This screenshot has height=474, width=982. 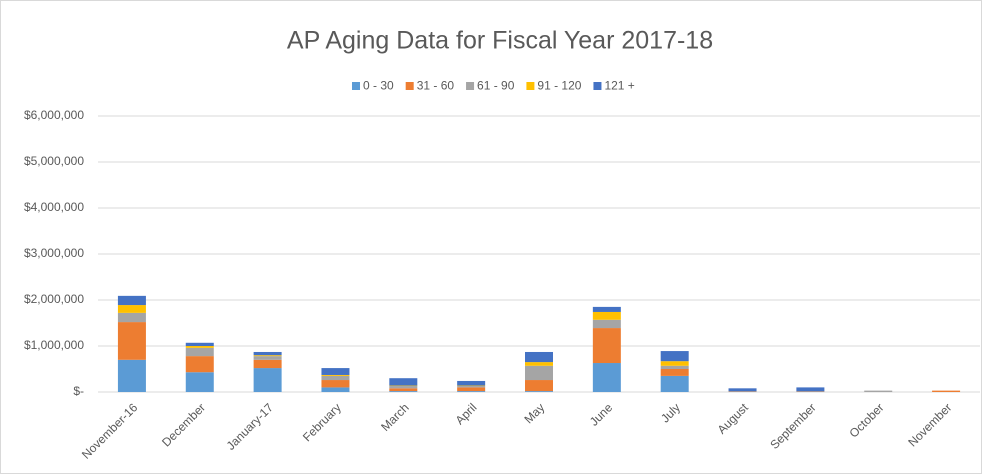 I want to click on legend-label: 0 - 30, so click(x=378, y=86).